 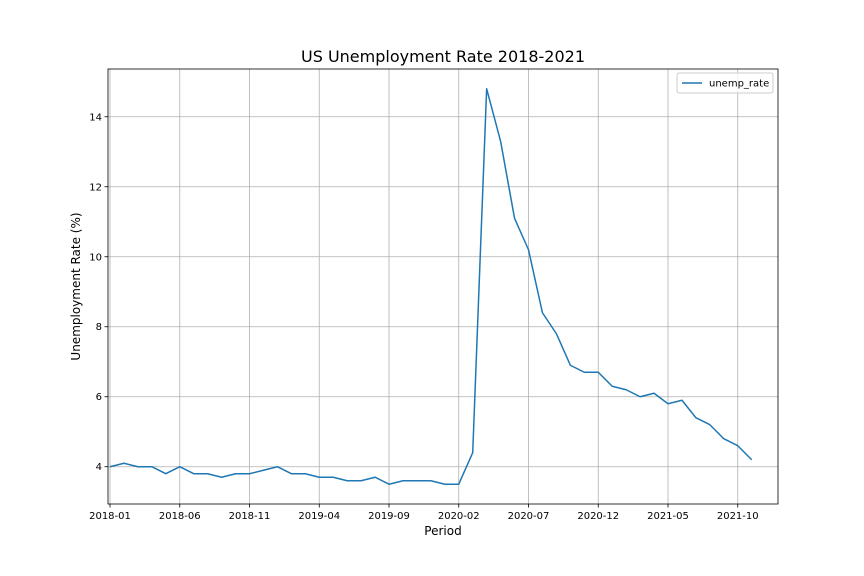 What do you see at coordinates (99, 327) in the screenshot?
I see `y-tick-label: 8` at bounding box center [99, 327].